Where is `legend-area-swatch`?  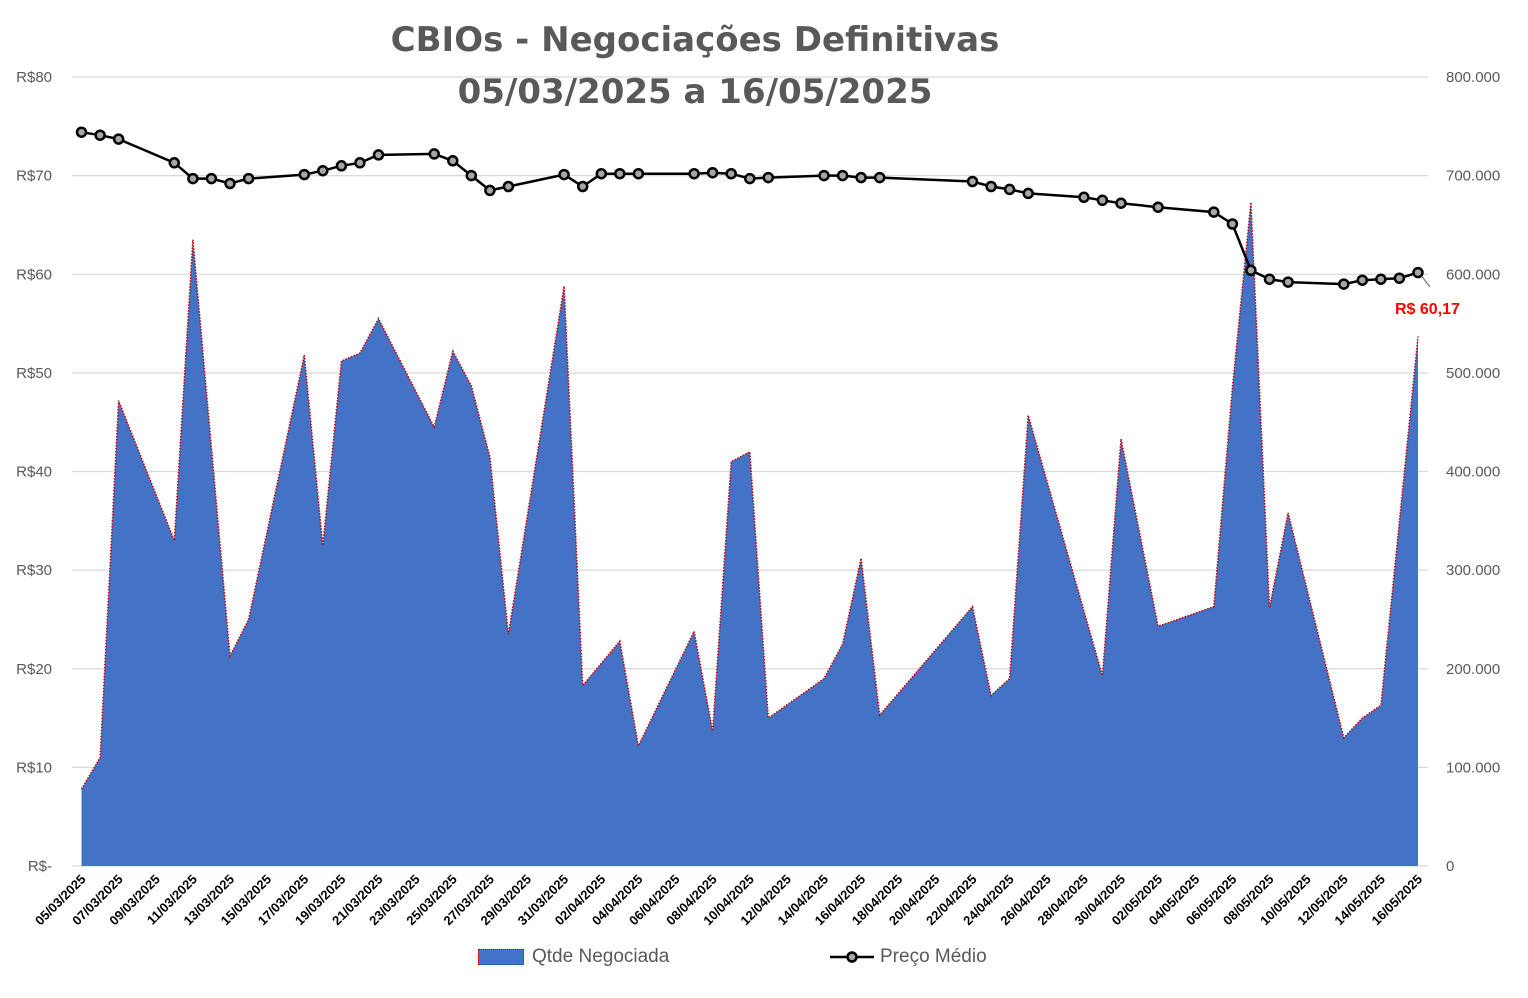 legend-area-swatch is located at coordinates (501, 957).